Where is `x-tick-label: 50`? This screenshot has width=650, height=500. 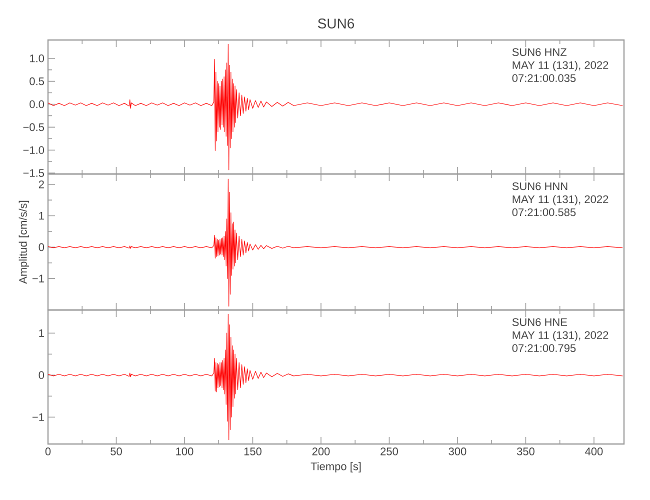
x-tick-label: 50 is located at coordinates (116, 452).